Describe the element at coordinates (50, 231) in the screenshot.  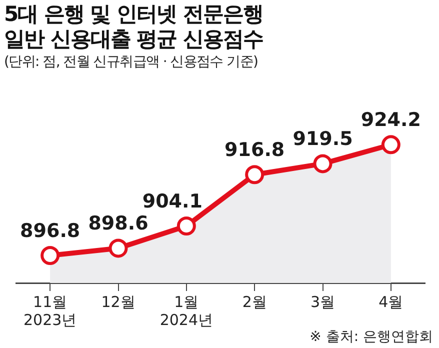
I see `data-label: 896.8` at that location.